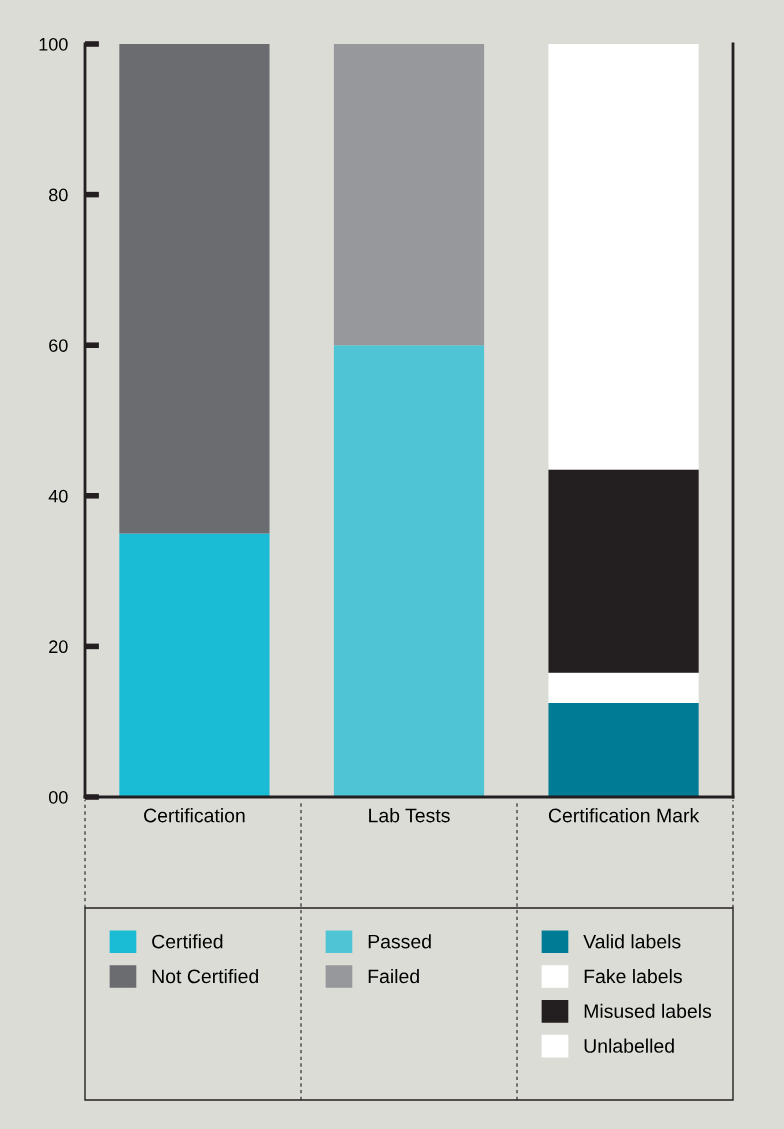  I want to click on legend-label: Fake labels, so click(633, 976).